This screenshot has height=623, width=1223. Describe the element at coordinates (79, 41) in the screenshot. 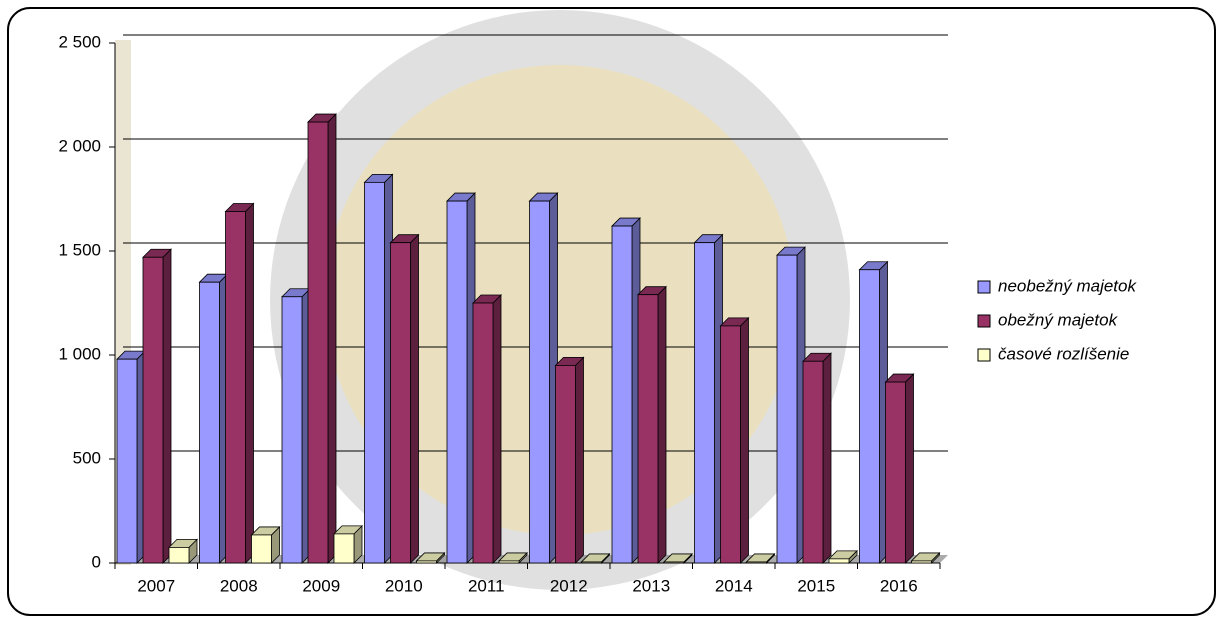

I see `y-tick-label: 2 500` at that location.